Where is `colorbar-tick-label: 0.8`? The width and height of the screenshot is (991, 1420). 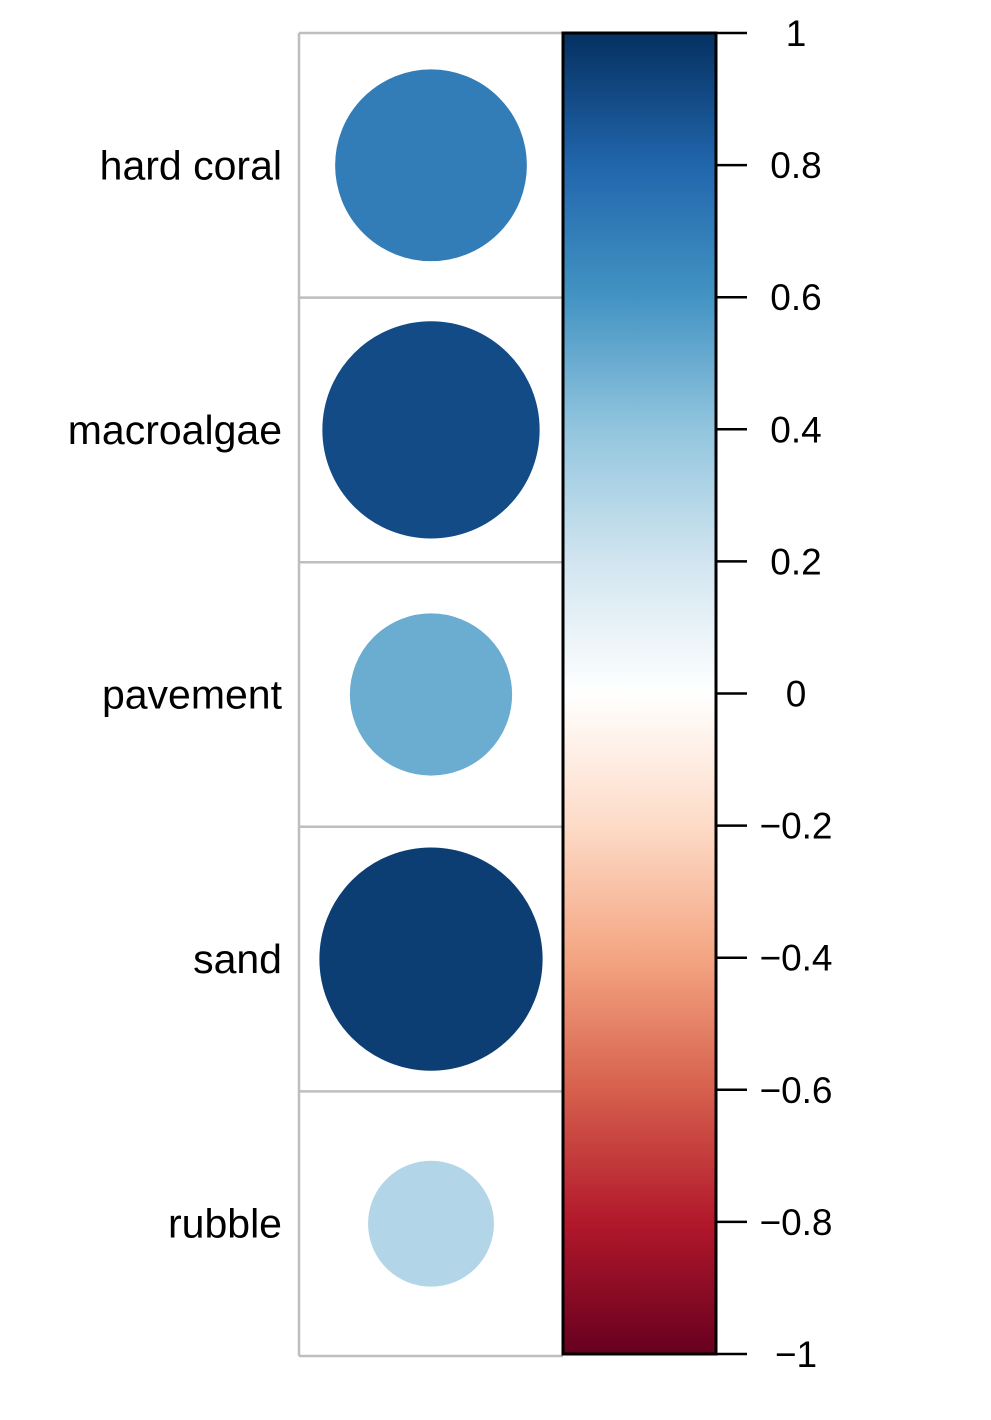 colorbar-tick-label: 0.8 is located at coordinates (795, 165).